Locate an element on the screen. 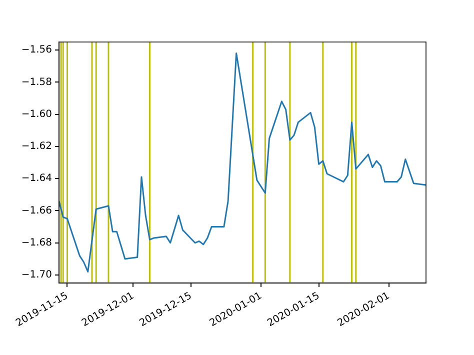 Image resolution: width=474 pixels, height=355 pixels. y-tick-label: −1.58 is located at coordinates (36, 82).